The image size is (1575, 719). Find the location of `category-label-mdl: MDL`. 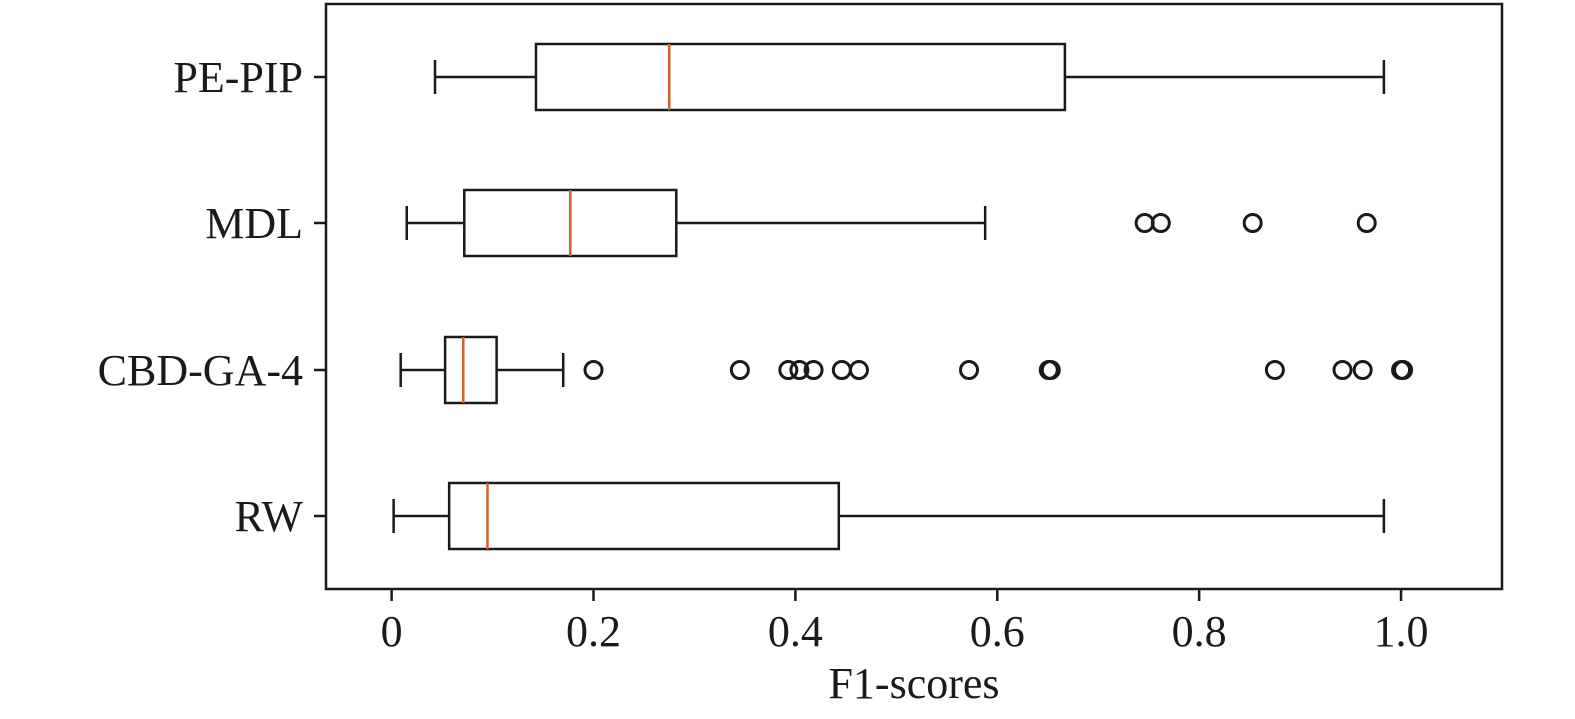

category-label-mdl: MDL is located at coordinates (254, 223).